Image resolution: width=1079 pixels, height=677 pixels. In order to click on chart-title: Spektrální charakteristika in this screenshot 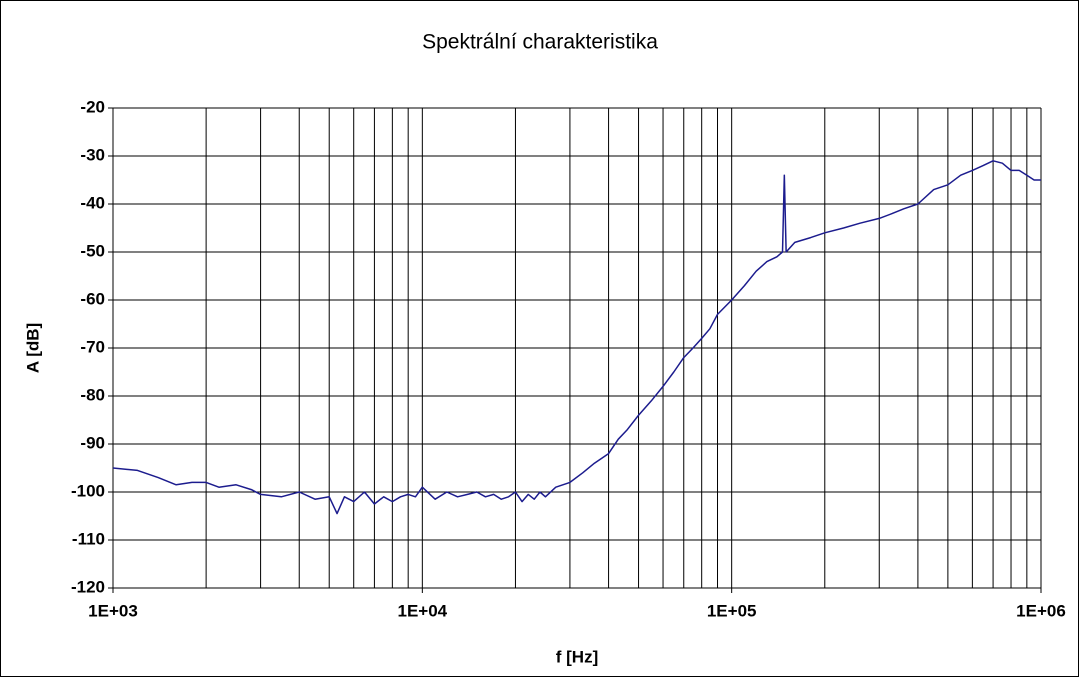, I will do `click(540, 42)`.